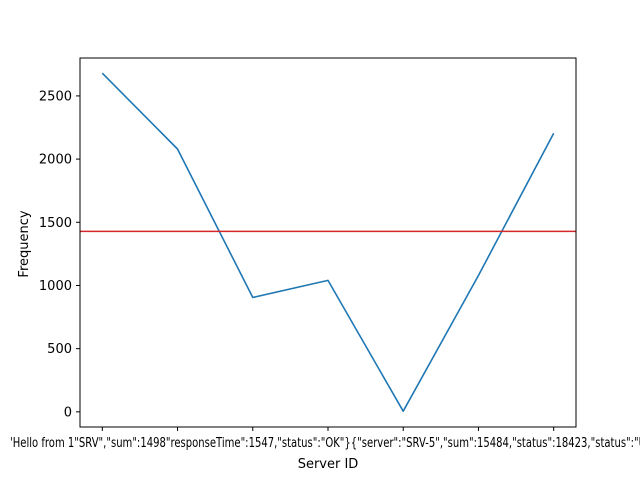 The height and width of the screenshot is (480, 640). I want to click on y-tick-label-1500: 1500, so click(55, 223).